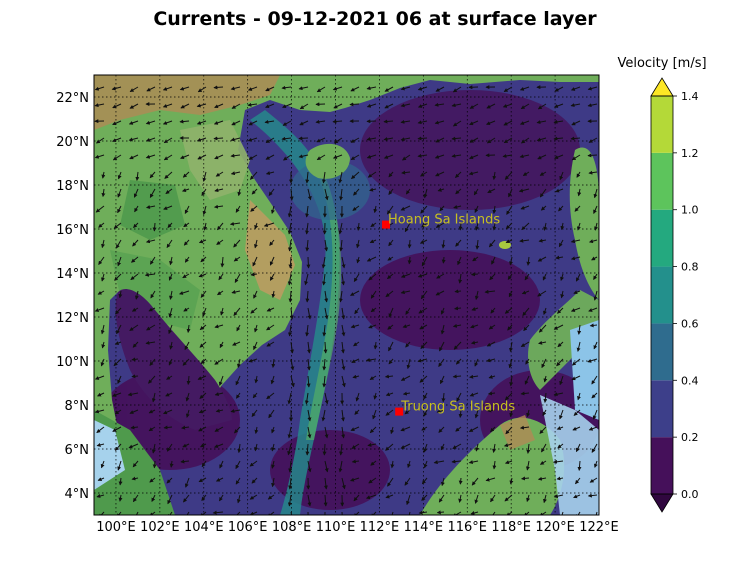 The image size is (750, 583). What do you see at coordinates (72, 98) in the screenshot?
I see `lat-tick-label: 22°N` at bounding box center [72, 98].